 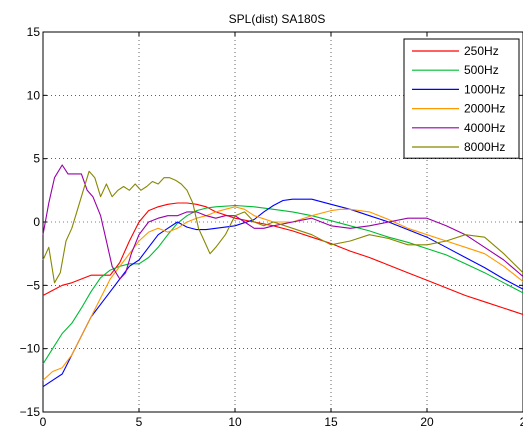 What do you see at coordinates (34, 95) in the screenshot?
I see `y-tick-label: 10` at bounding box center [34, 95].